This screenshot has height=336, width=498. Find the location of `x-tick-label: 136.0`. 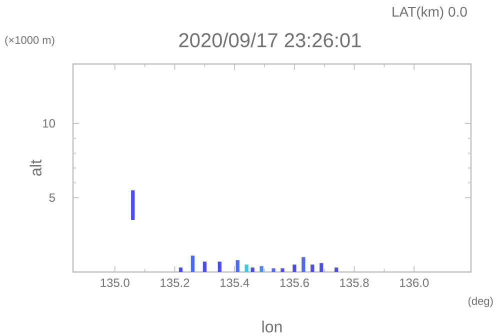

x-tick-label: 136.0 is located at coordinates (414, 283).